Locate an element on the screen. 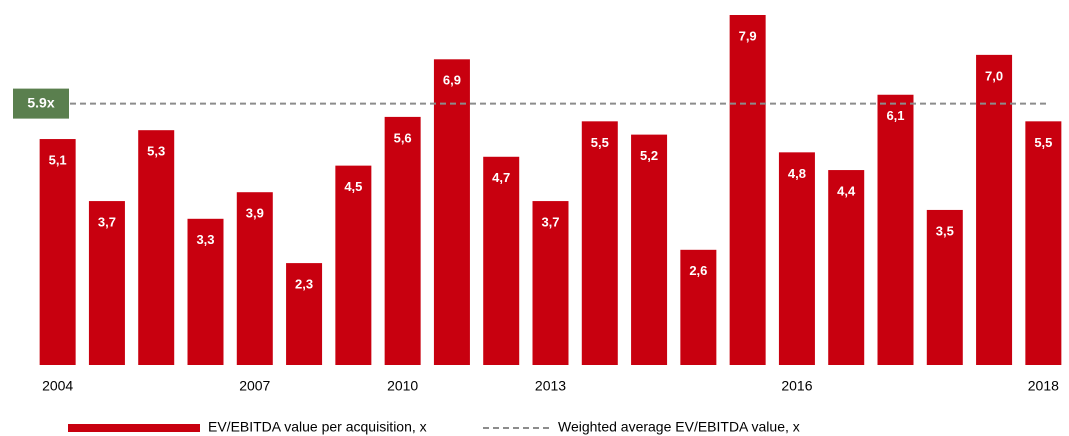  x-tick-label: 2016 is located at coordinates (796, 386).